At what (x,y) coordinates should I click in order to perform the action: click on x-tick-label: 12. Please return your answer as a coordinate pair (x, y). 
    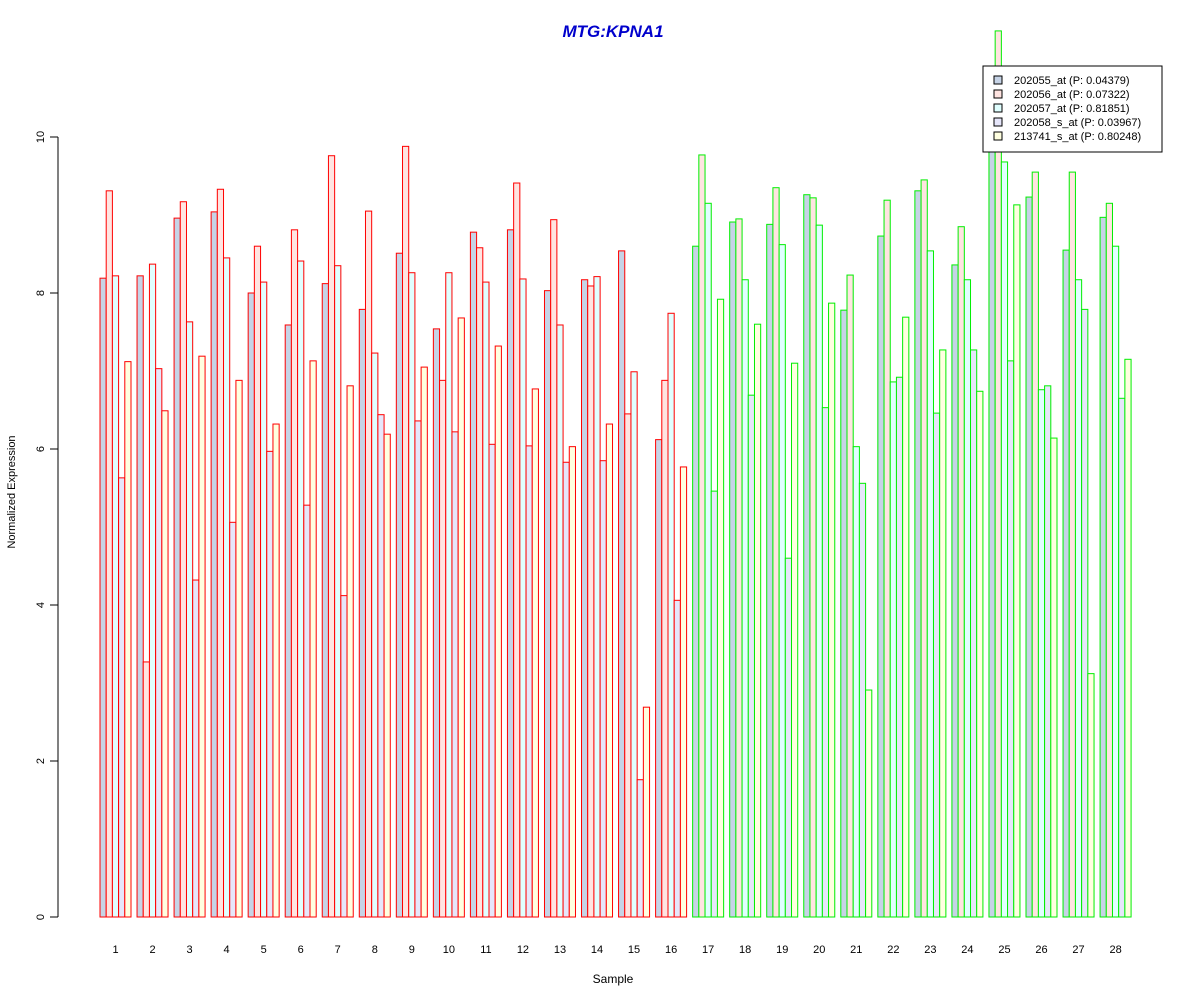
    Looking at the image, I should click on (523, 950).